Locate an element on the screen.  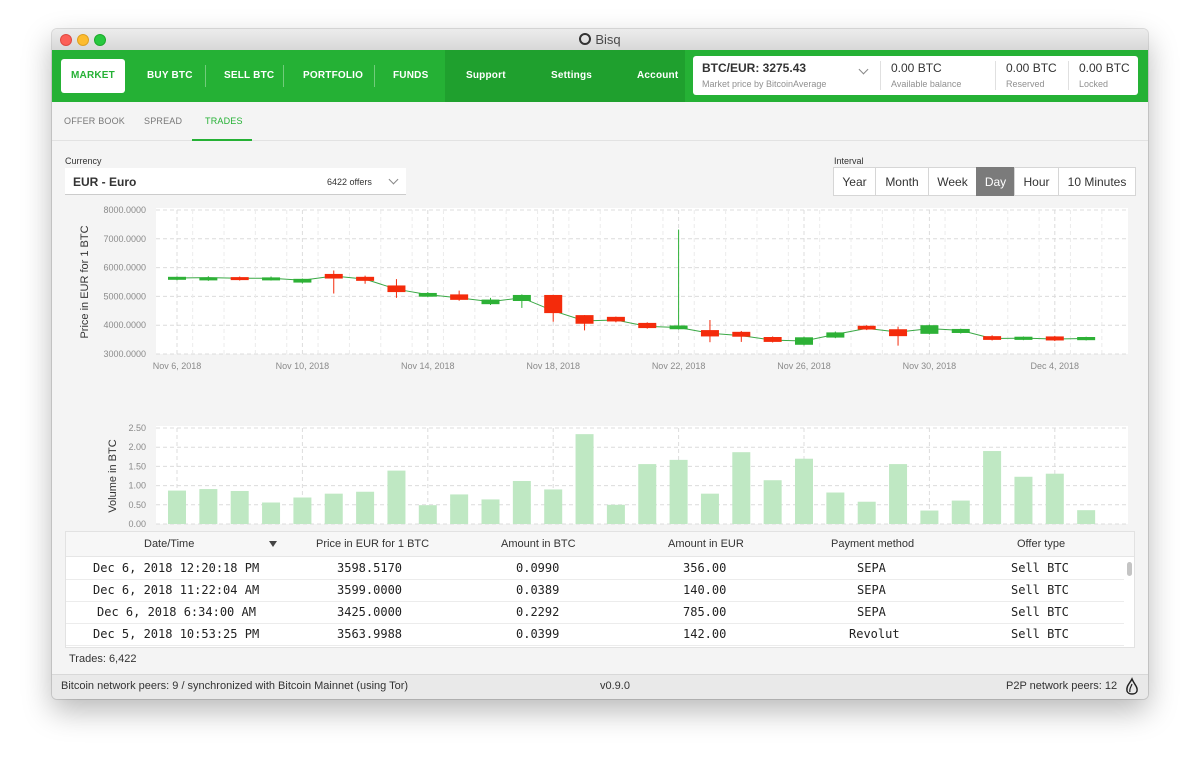
close-window-button is located at coordinates (66, 40).